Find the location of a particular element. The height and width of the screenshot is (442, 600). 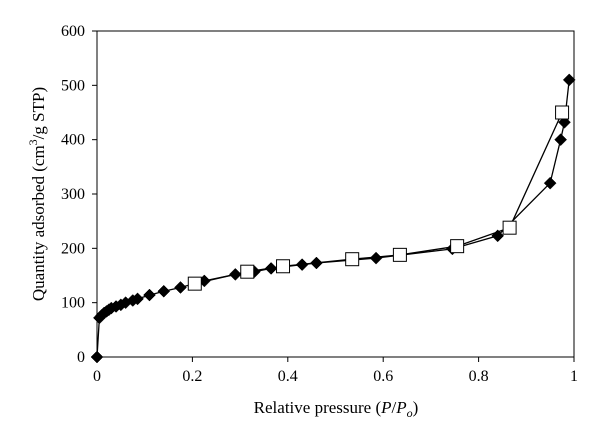

x-tick-label: 0.6 is located at coordinates (383, 376).